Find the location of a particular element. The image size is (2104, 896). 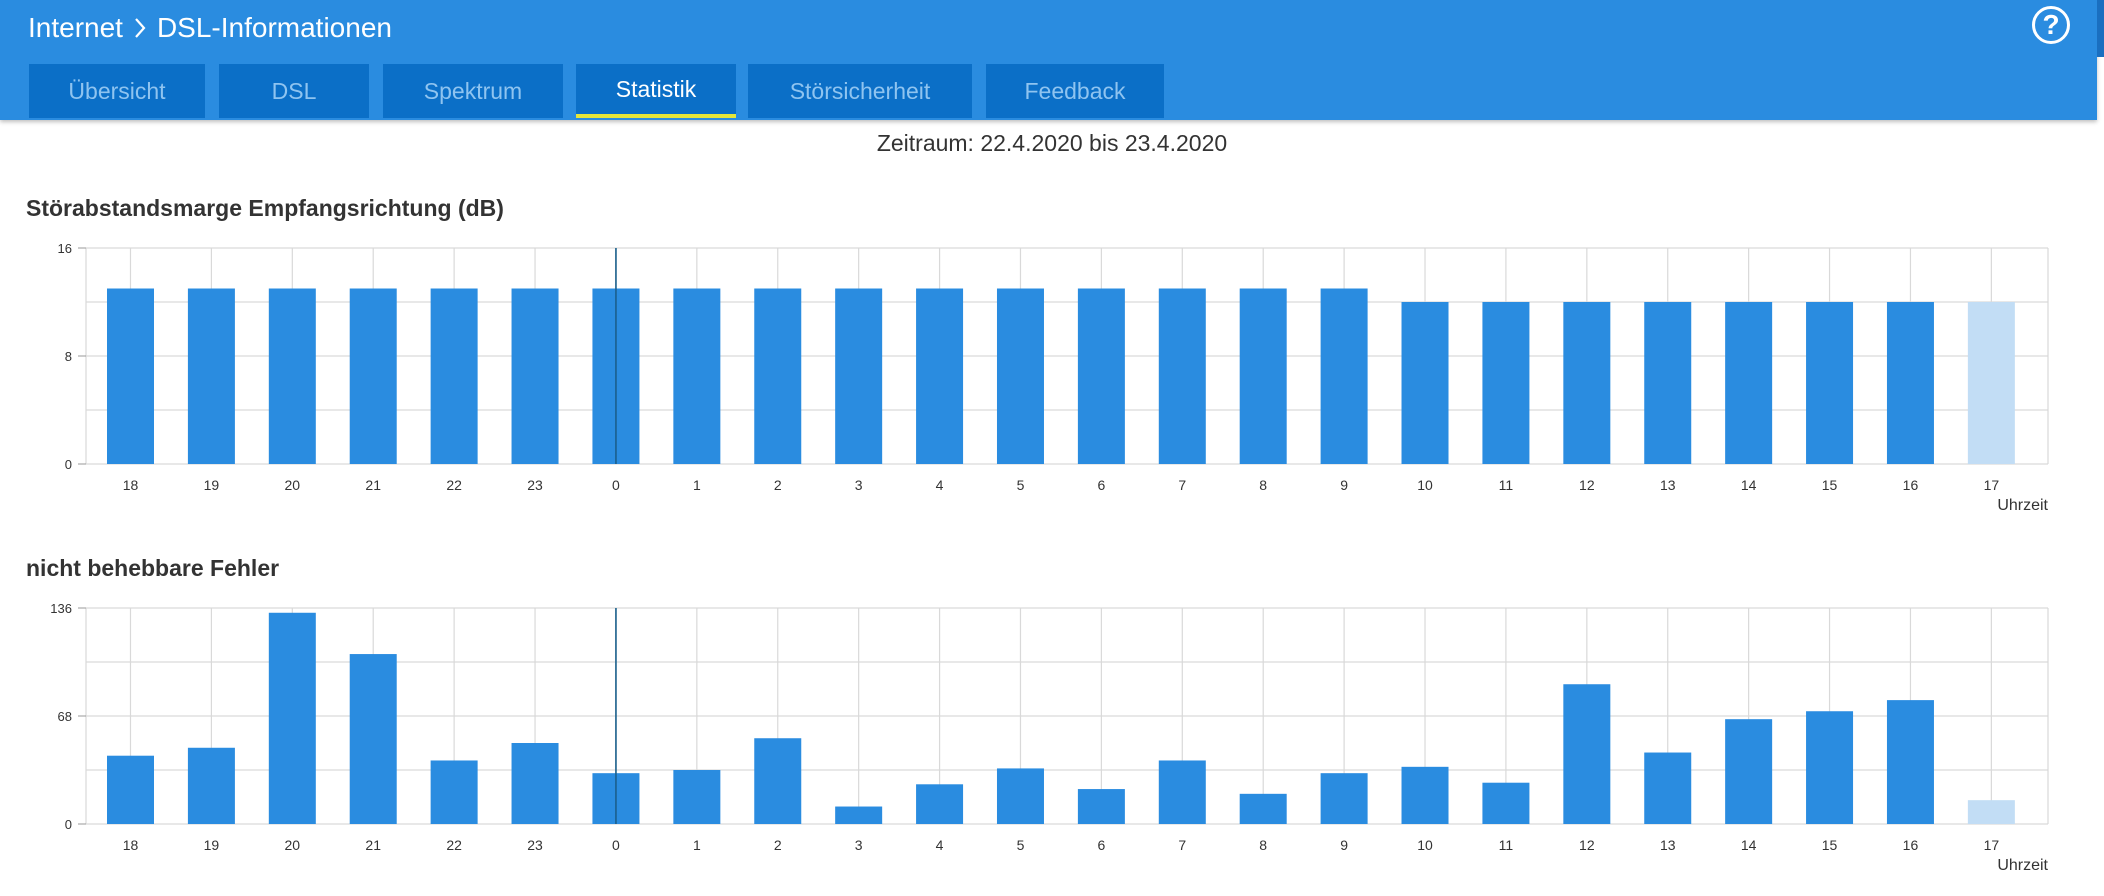

window-edge is located at coordinates (2100, 28).